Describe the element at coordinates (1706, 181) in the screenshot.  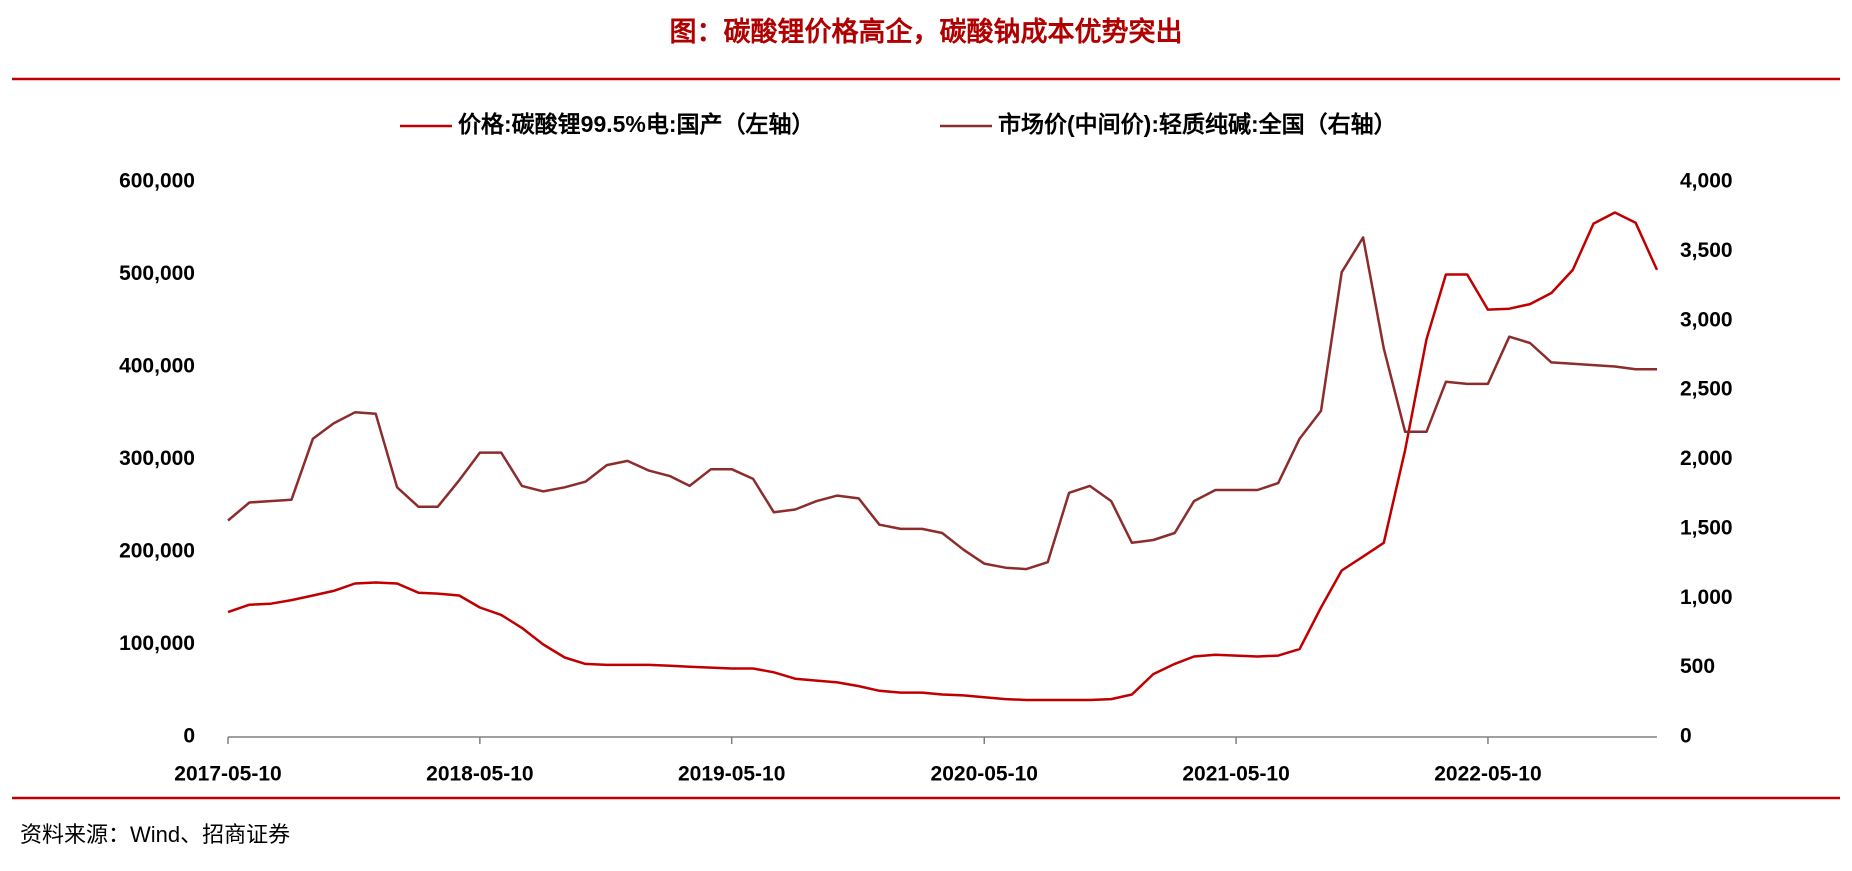
I see `y2-tick-label: 4,000` at that location.